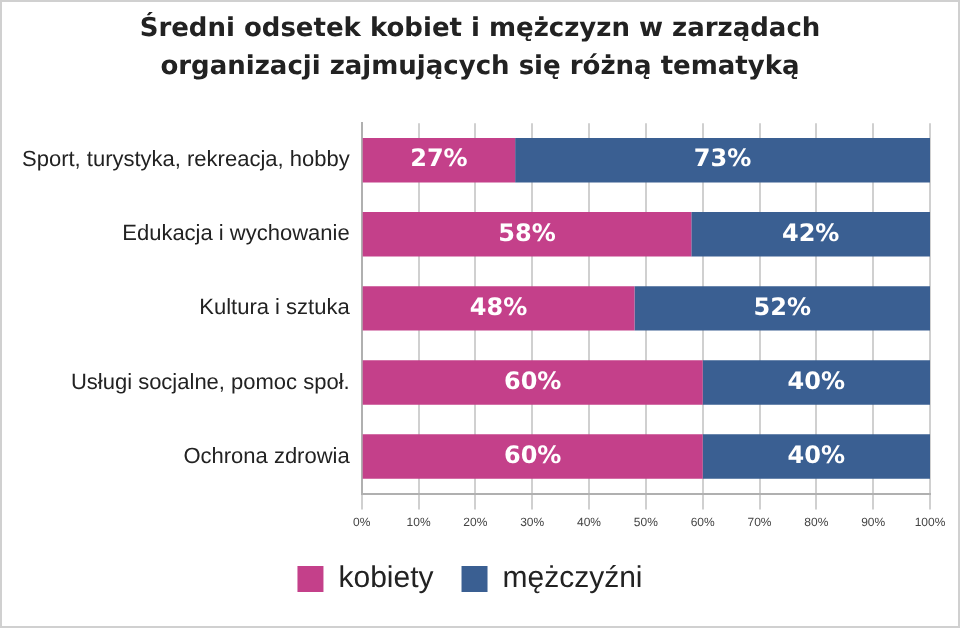 This screenshot has height=628, width=960. What do you see at coordinates (210, 382) in the screenshot?
I see `y-tick-label: Usługi socjalne, pomoc społ.` at bounding box center [210, 382].